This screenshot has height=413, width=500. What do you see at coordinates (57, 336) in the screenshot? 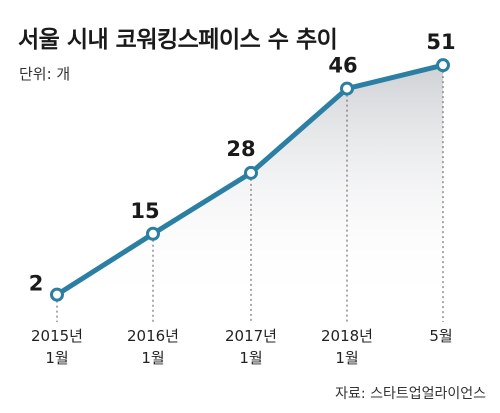
I see `x-tick-label-0-0: 2015년` at bounding box center [57, 336].